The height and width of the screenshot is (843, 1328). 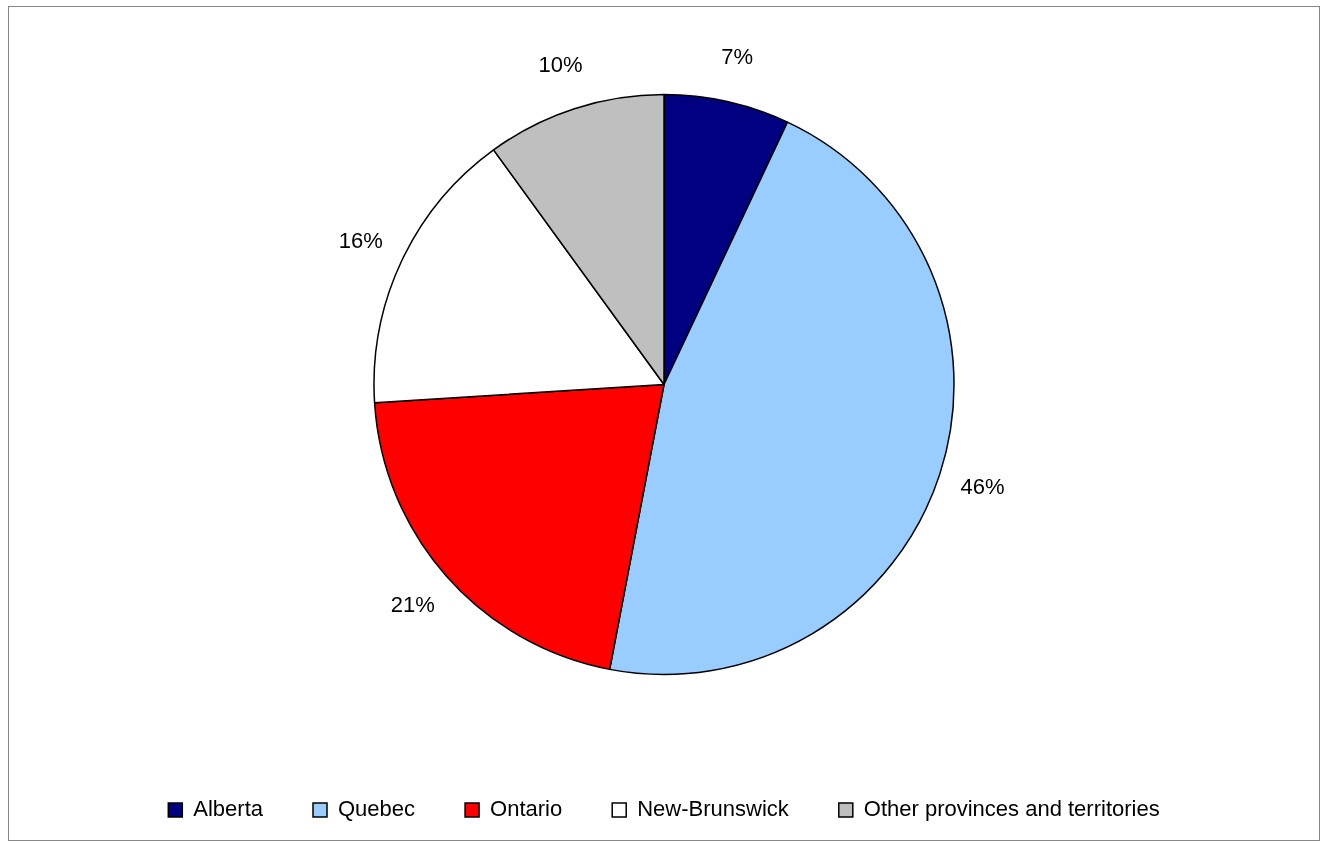 What do you see at coordinates (526, 809) in the screenshot?
I see `legend-label: Ontario` at bounding box center [526, 809].